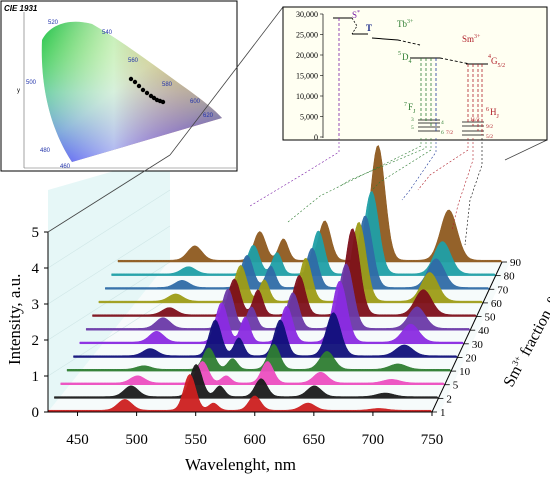 Image resolution: width=550 pixels, height=477 pixels. What do you see at coordinates (254, 430) in the screenshot?
I see `x-ticks: 450 500 550 600 650 700 750` at bounding box center [254, 430].